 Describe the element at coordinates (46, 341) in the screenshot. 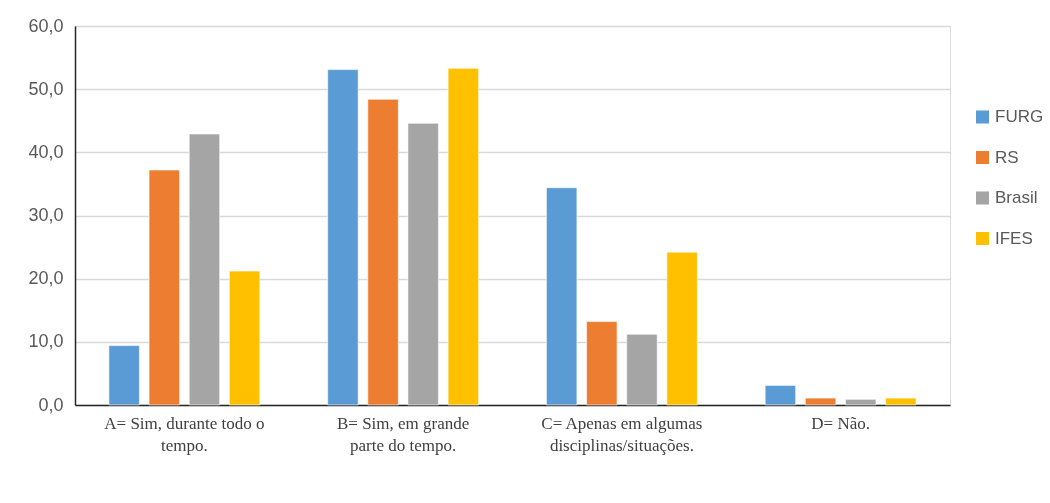

I see `y-tick-label: 10,0` at that location.